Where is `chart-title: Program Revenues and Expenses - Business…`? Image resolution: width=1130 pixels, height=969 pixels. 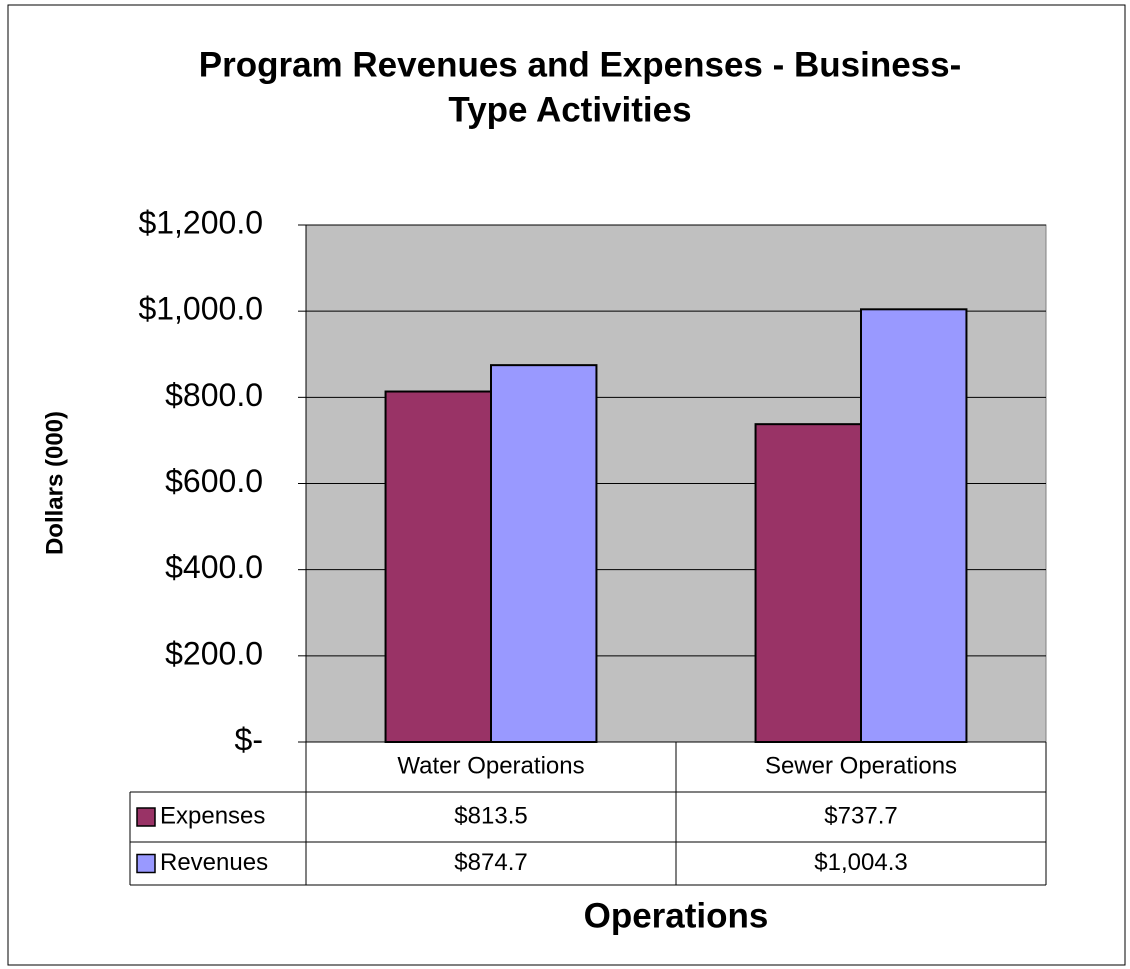 chart-title: Program Revenues and Expenses - Business… is located at coordinates (580, 64).